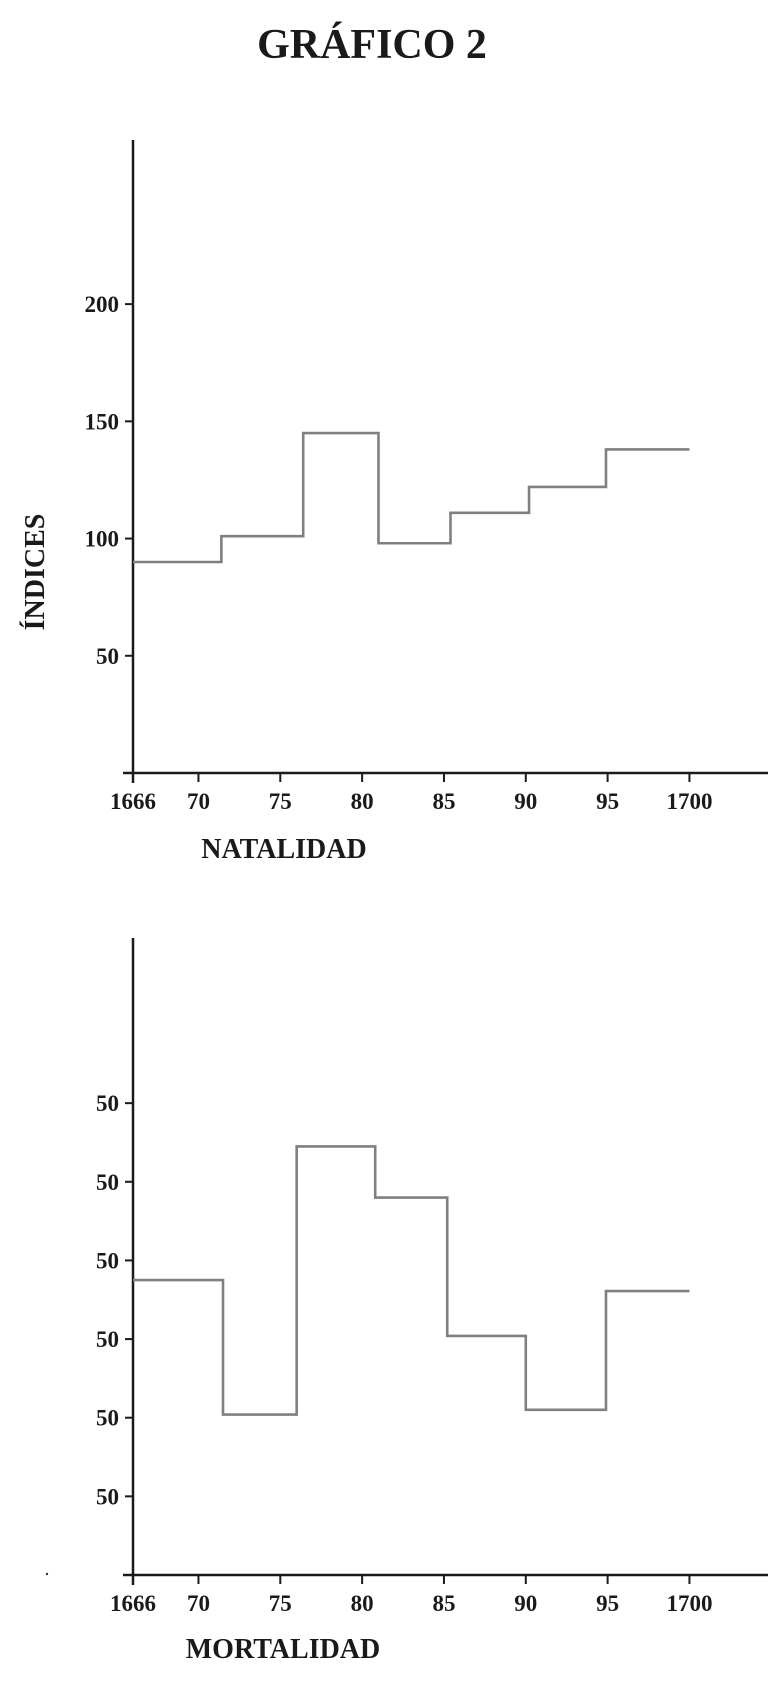  Describe the element at coordinates (102, 304) in the screenshot. I see `natalidad-y-tick-label: 200` at that location.